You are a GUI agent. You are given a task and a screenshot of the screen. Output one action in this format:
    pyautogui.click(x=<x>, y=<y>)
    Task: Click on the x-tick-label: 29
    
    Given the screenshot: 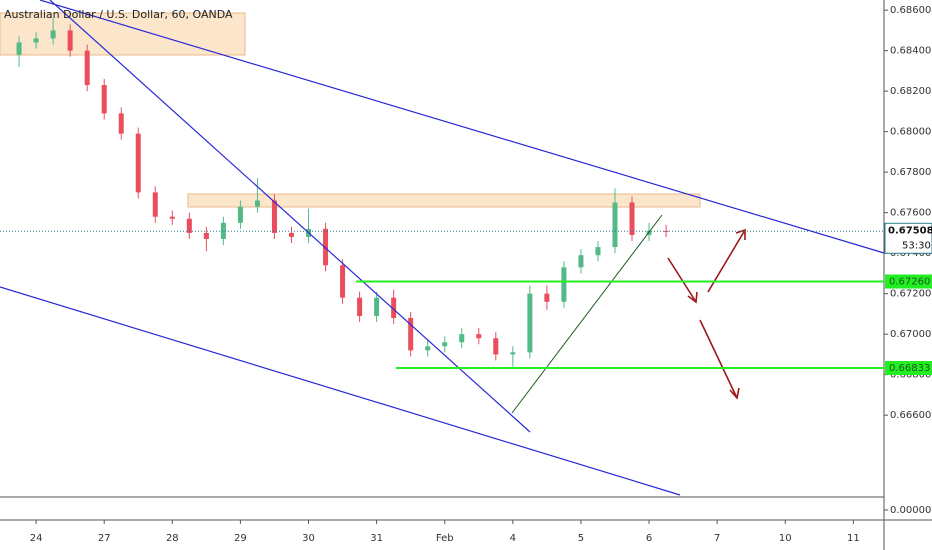 What is the action you would take?
    pyautogui.click(x=240, y=538)
    